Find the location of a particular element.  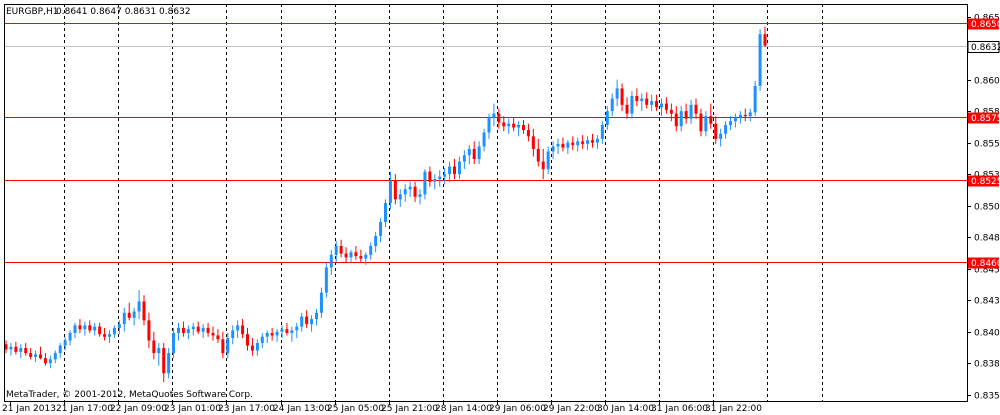

x-tick-label: 29 Jan 22:00 is located at coordinates (571, 409).